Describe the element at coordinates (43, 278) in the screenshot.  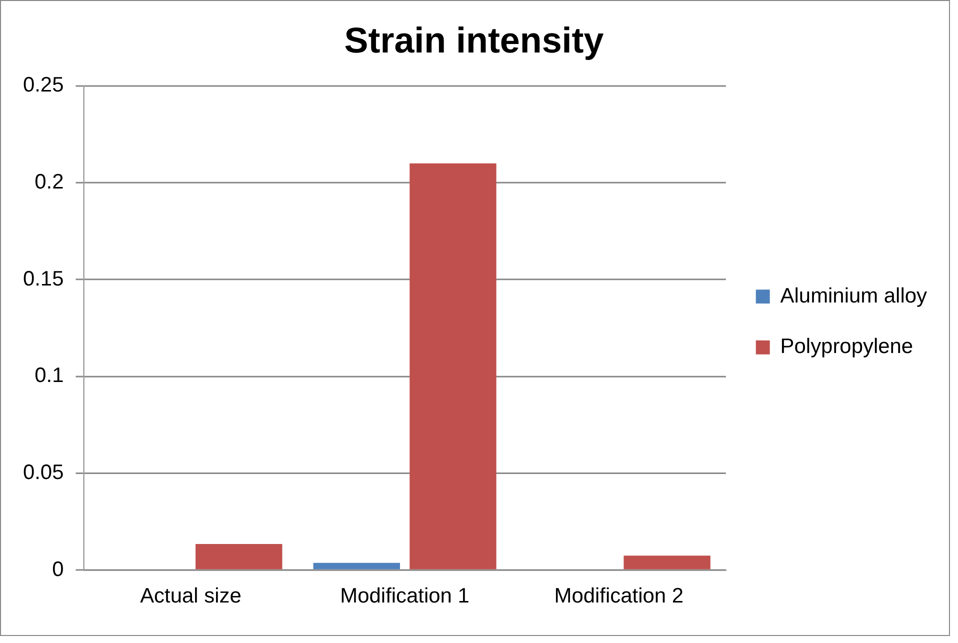
I see `y-tick-label: 0.15` at that location.